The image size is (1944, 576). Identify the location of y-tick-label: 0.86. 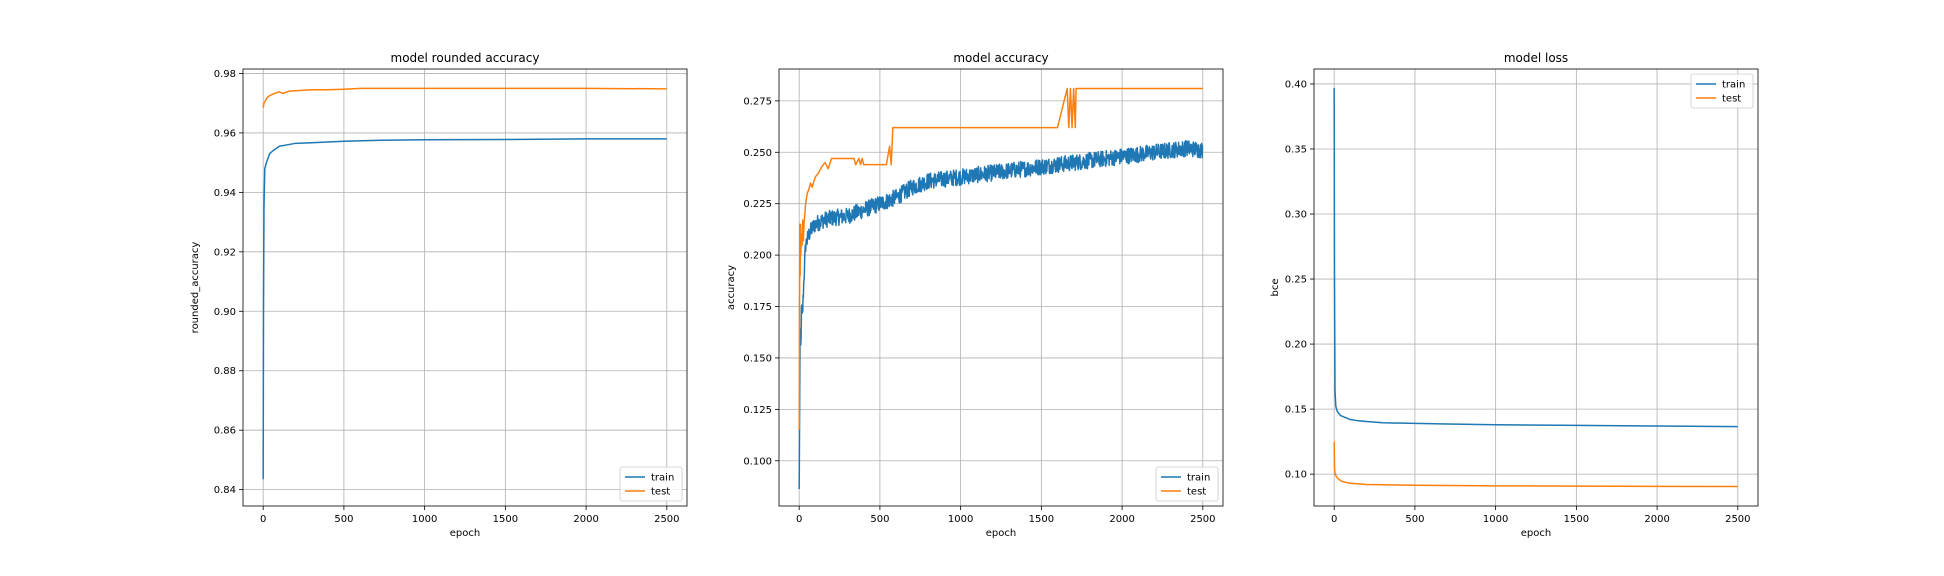
(225, 431).